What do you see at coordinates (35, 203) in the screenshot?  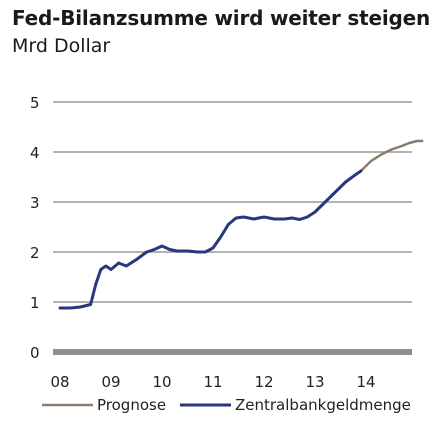 I see `y-tick-label: 3` at bounding box center [35, 203].